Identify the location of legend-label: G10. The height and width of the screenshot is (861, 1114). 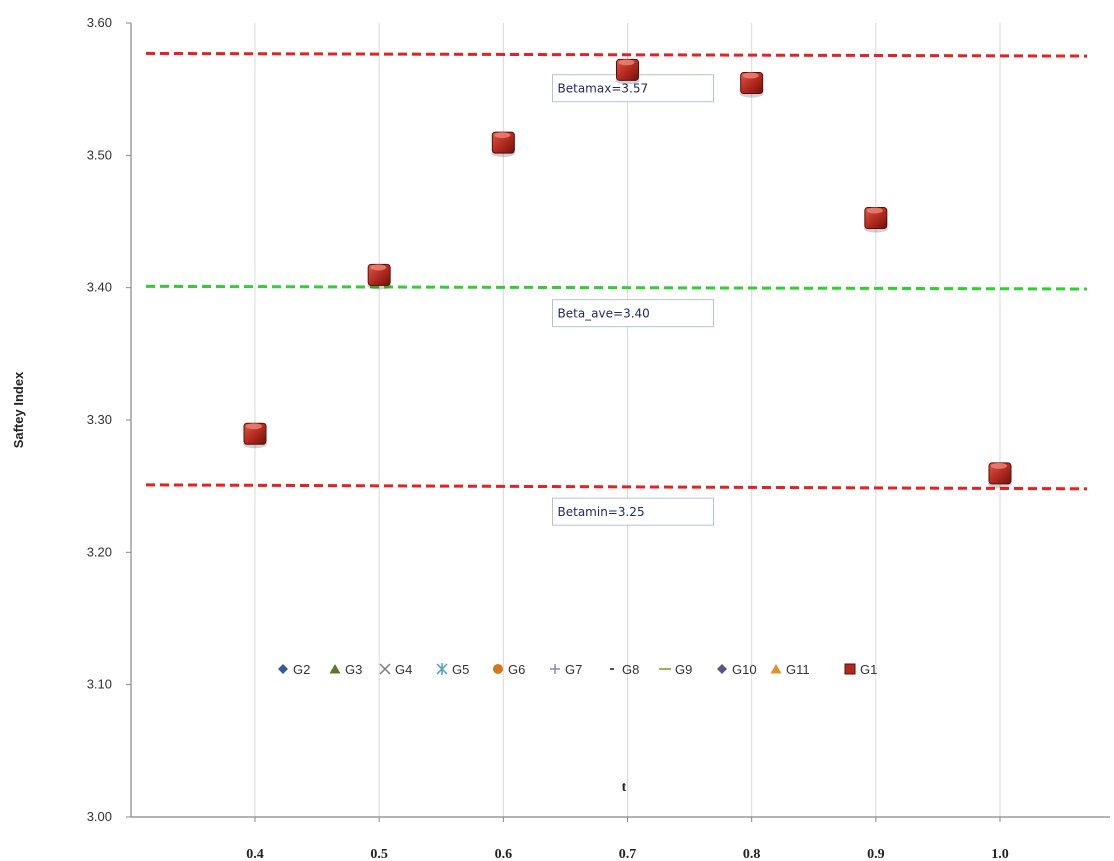
(744, 669).